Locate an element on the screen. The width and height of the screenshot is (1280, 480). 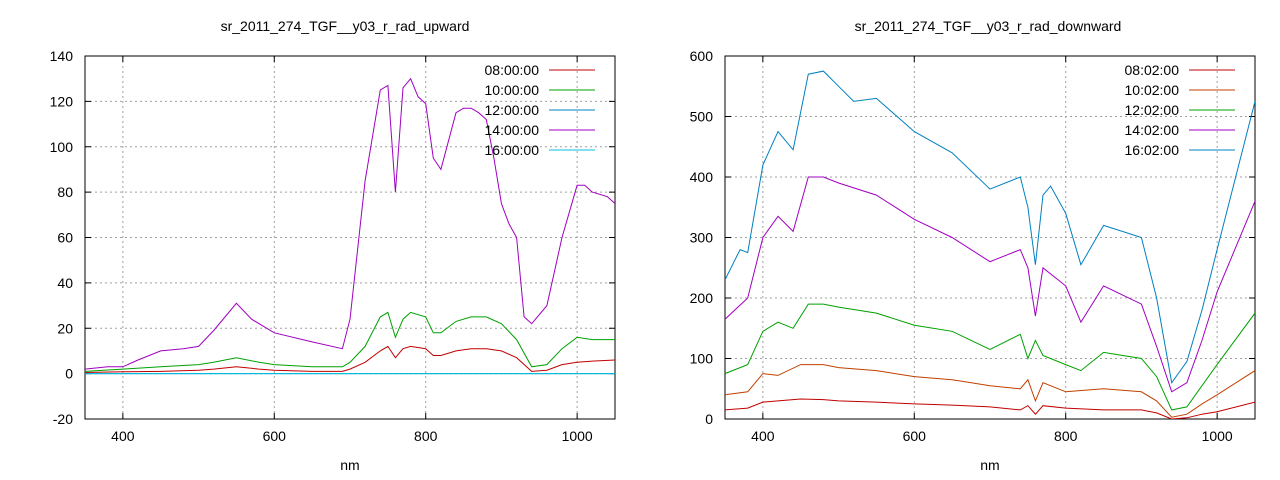
legend-label: 12:00:00 is located at coordinates (512, 110).